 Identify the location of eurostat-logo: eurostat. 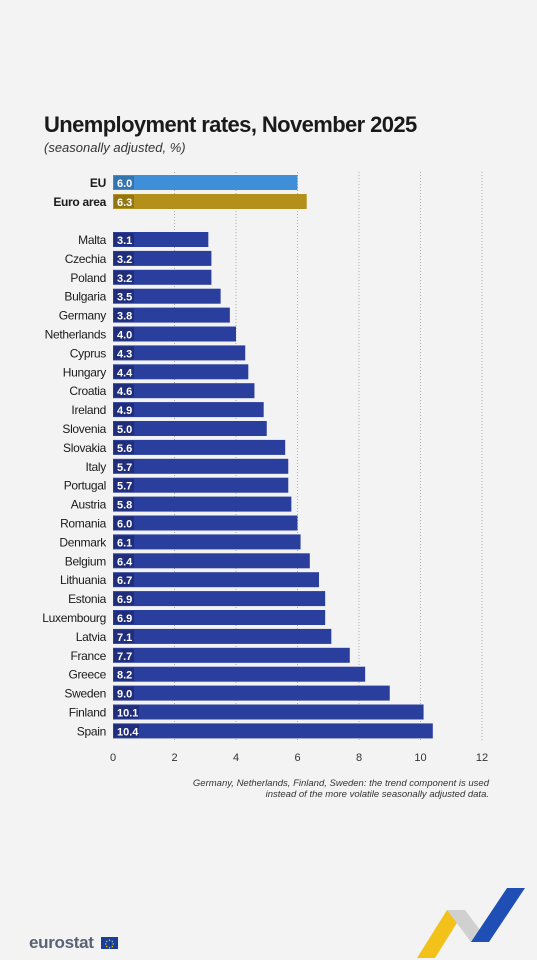
(61, 942).